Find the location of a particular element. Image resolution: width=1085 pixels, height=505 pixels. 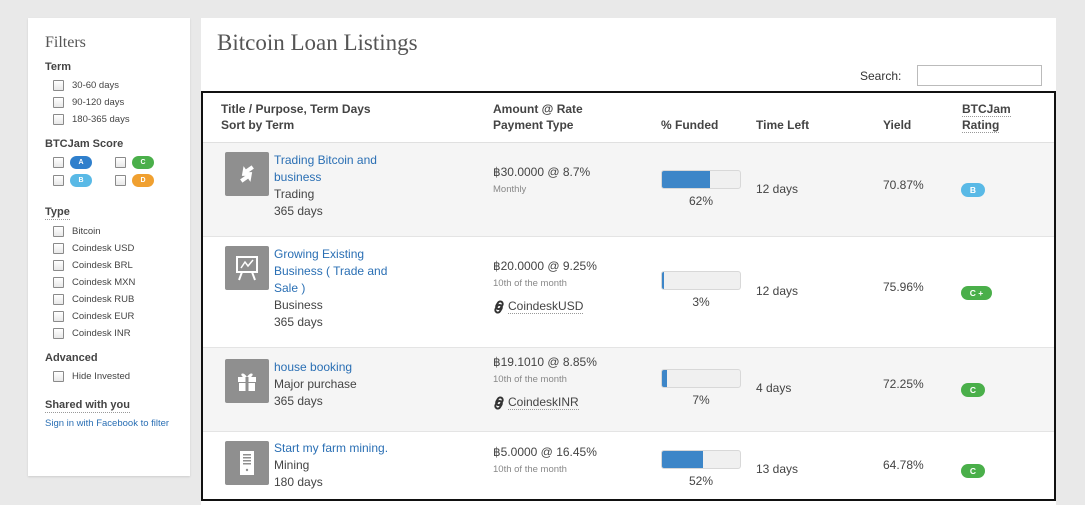

hide-invested-filter: Hide Invested is located at coordinates (117, 376).